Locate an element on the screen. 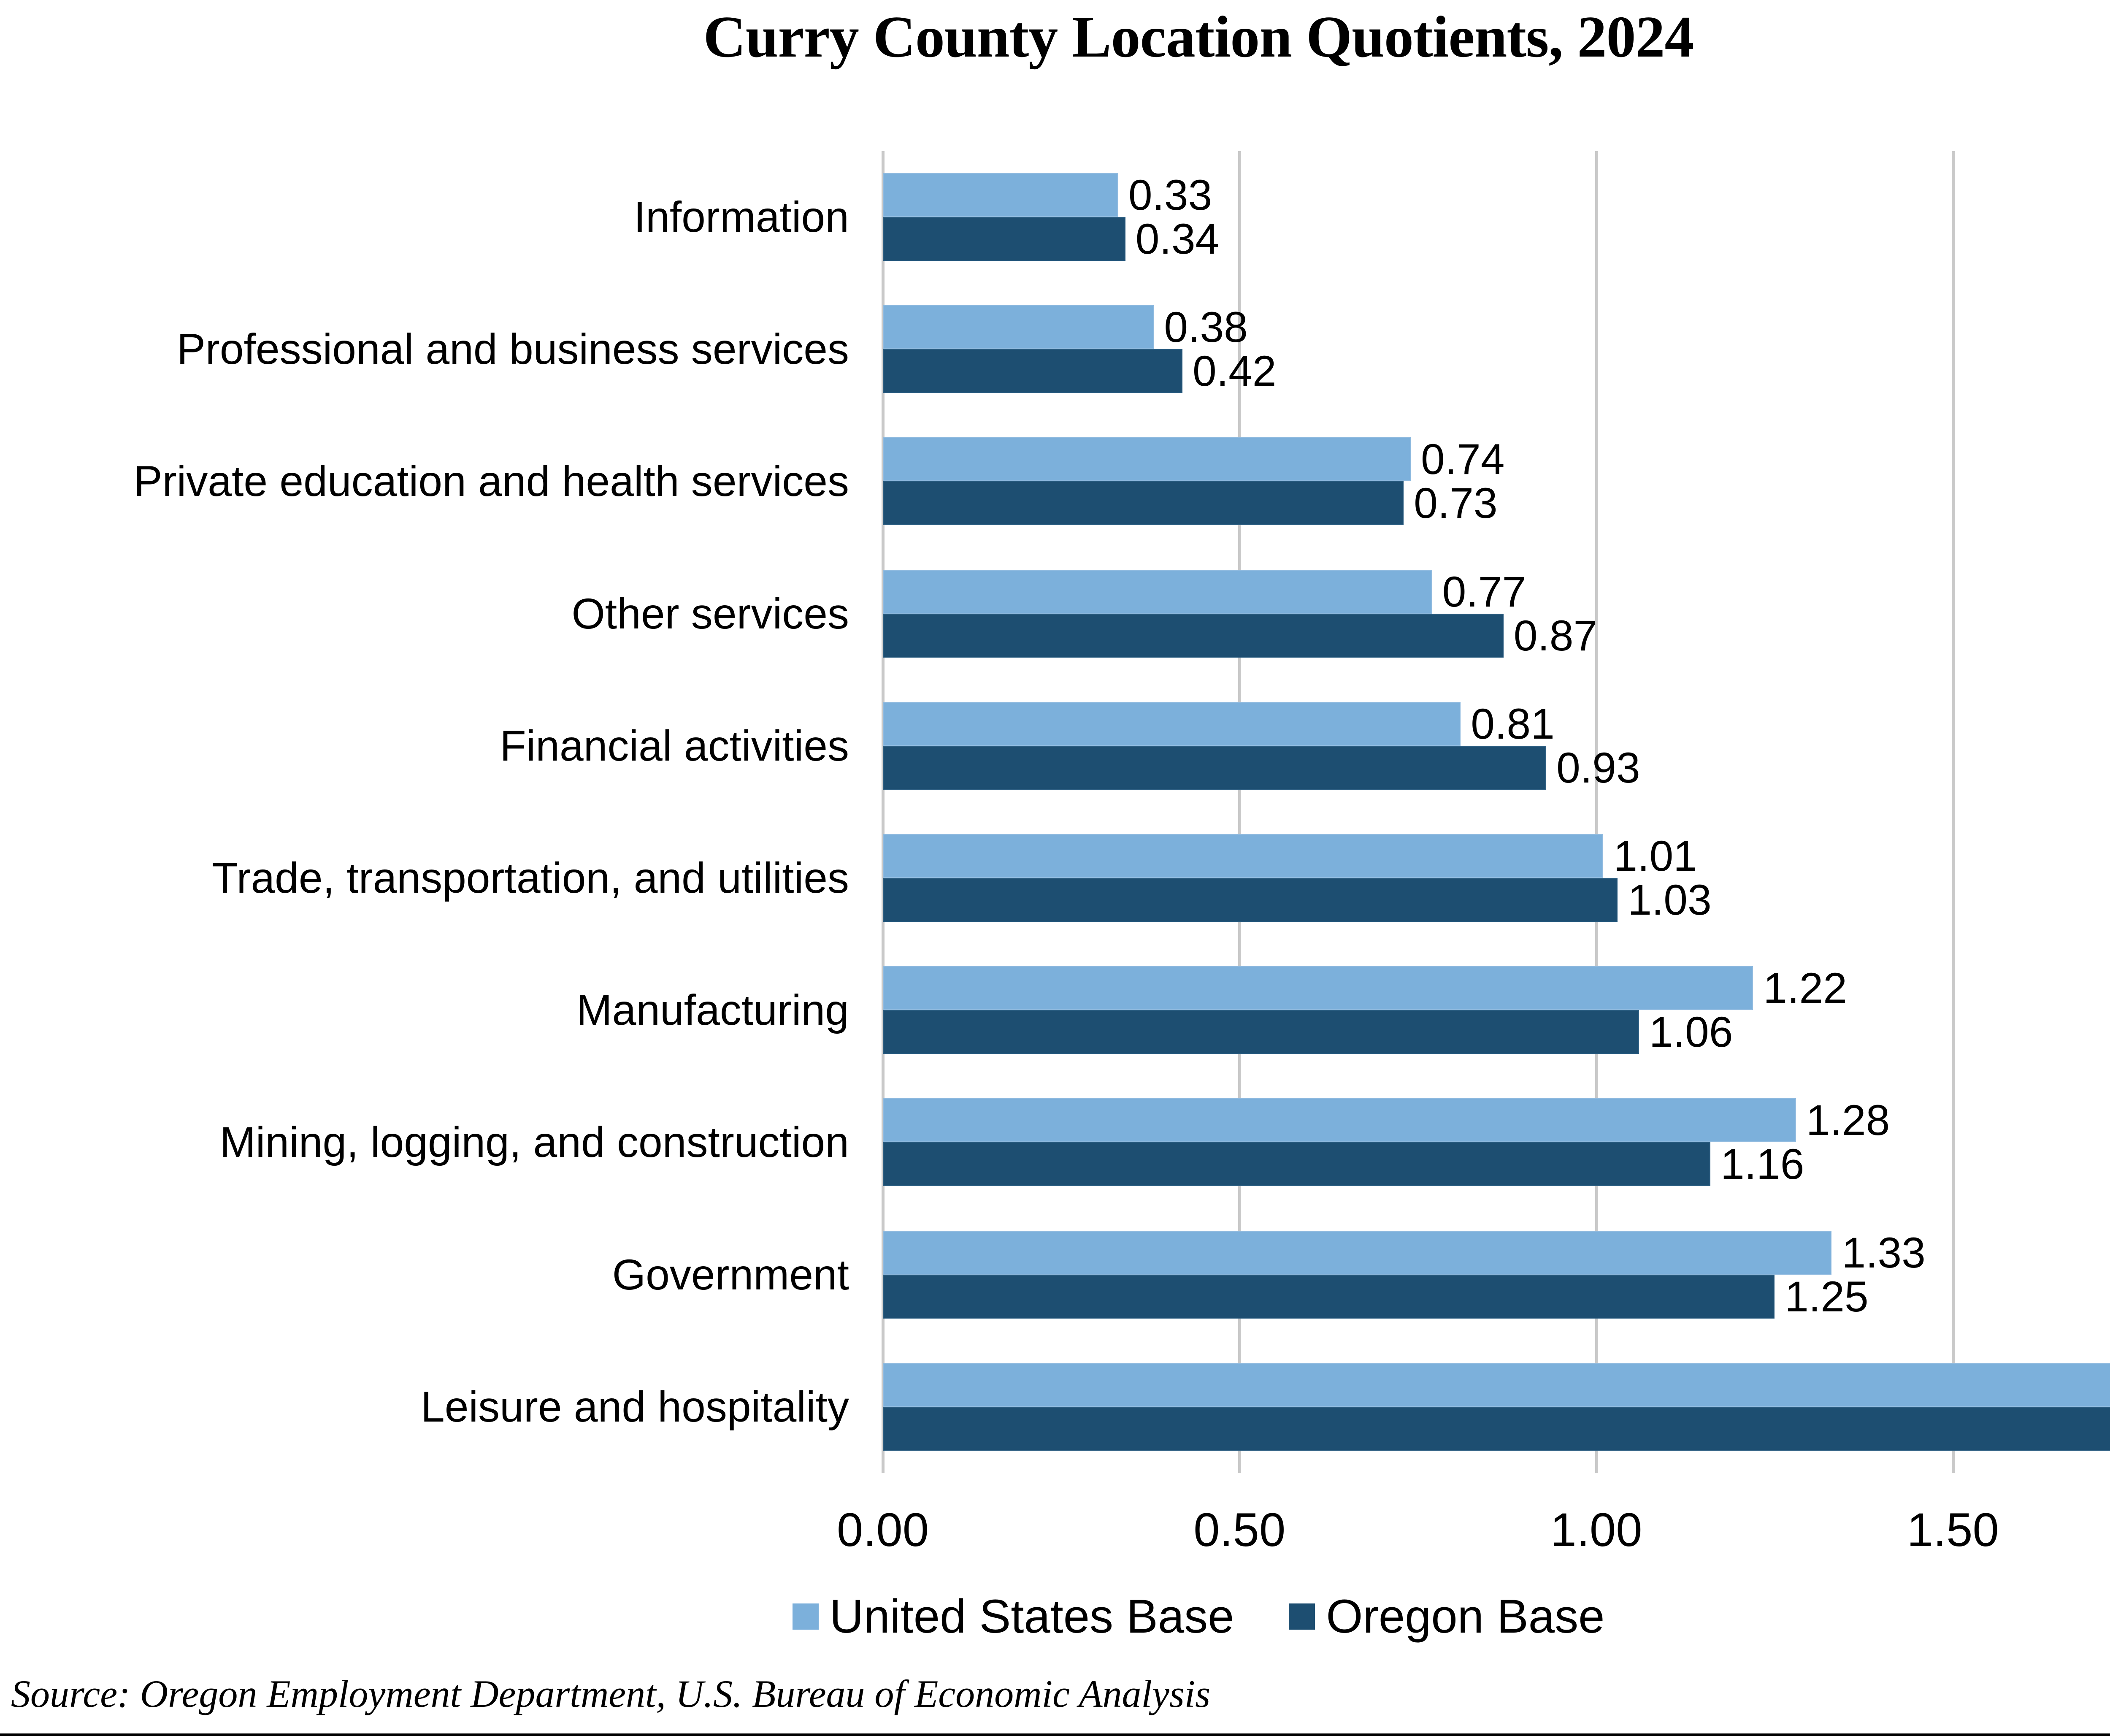  bar-value-label: 1.06 is located at coordinates (1691, 1032).